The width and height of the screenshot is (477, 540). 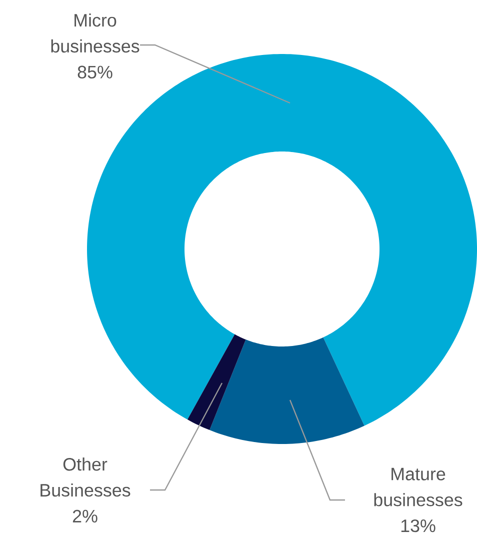 I want to click on slice-label: Mature businesses, so click(x=418, y=487).